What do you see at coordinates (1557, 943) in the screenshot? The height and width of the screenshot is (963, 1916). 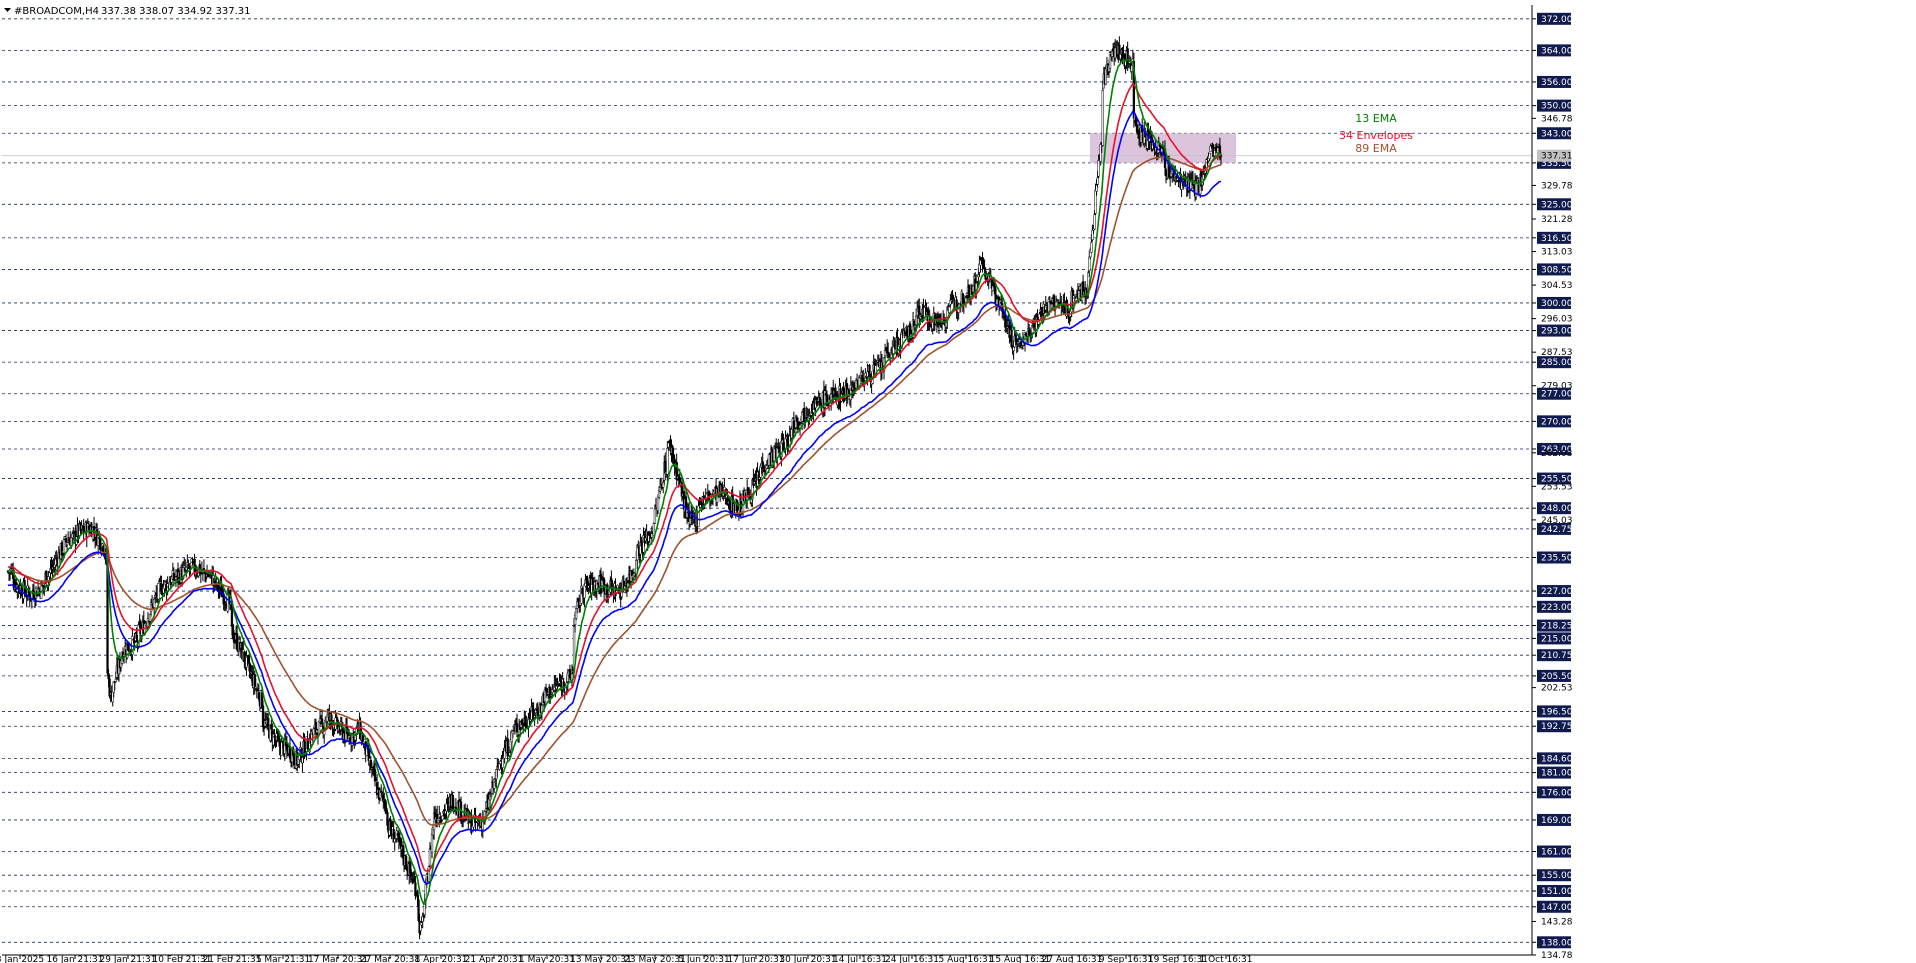 I see `price-label: 138.00` at bounding box center [1557, 943].